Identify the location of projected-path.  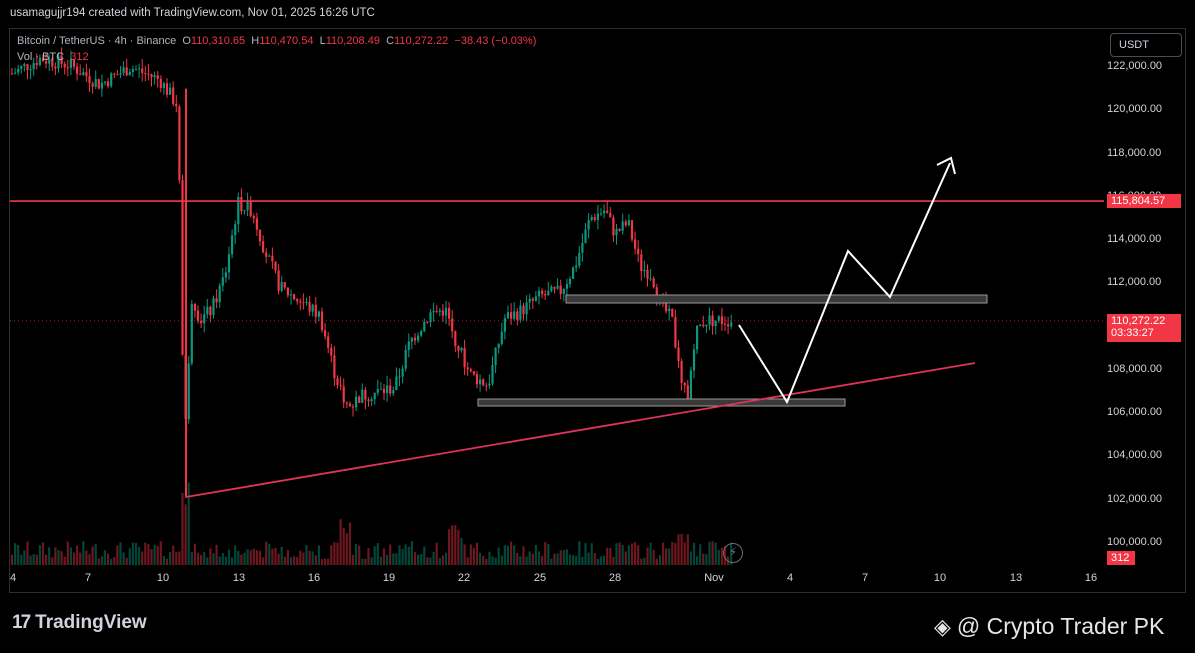
(844, 283).